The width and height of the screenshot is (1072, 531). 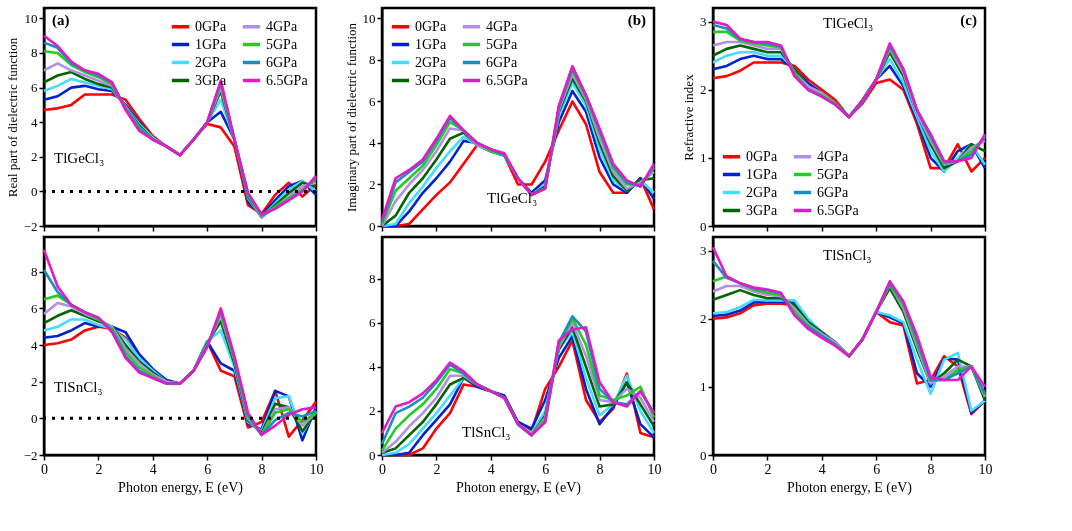 I want to click on y-axis-title: Refractive index, so click(x=688, y=117).